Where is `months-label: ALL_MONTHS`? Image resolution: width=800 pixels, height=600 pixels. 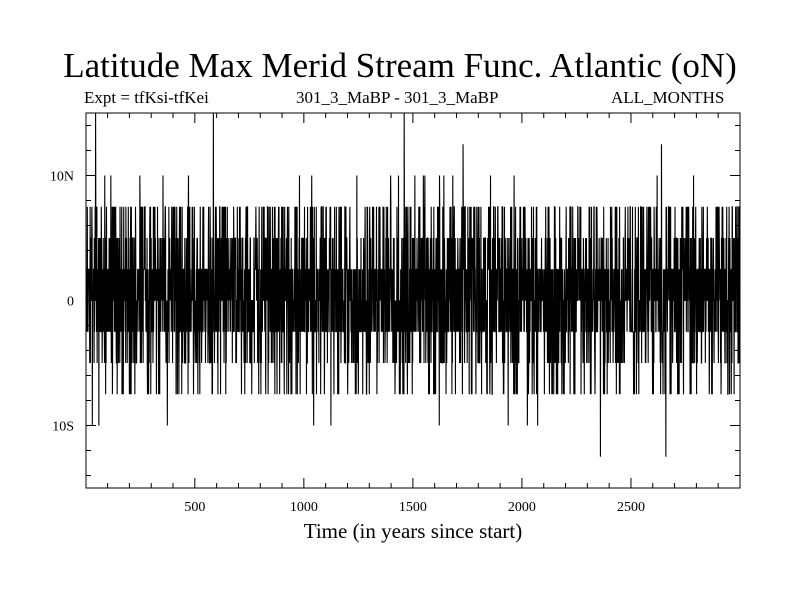 months-label: ALL_MONTHS is located at coordinates (668, 97).